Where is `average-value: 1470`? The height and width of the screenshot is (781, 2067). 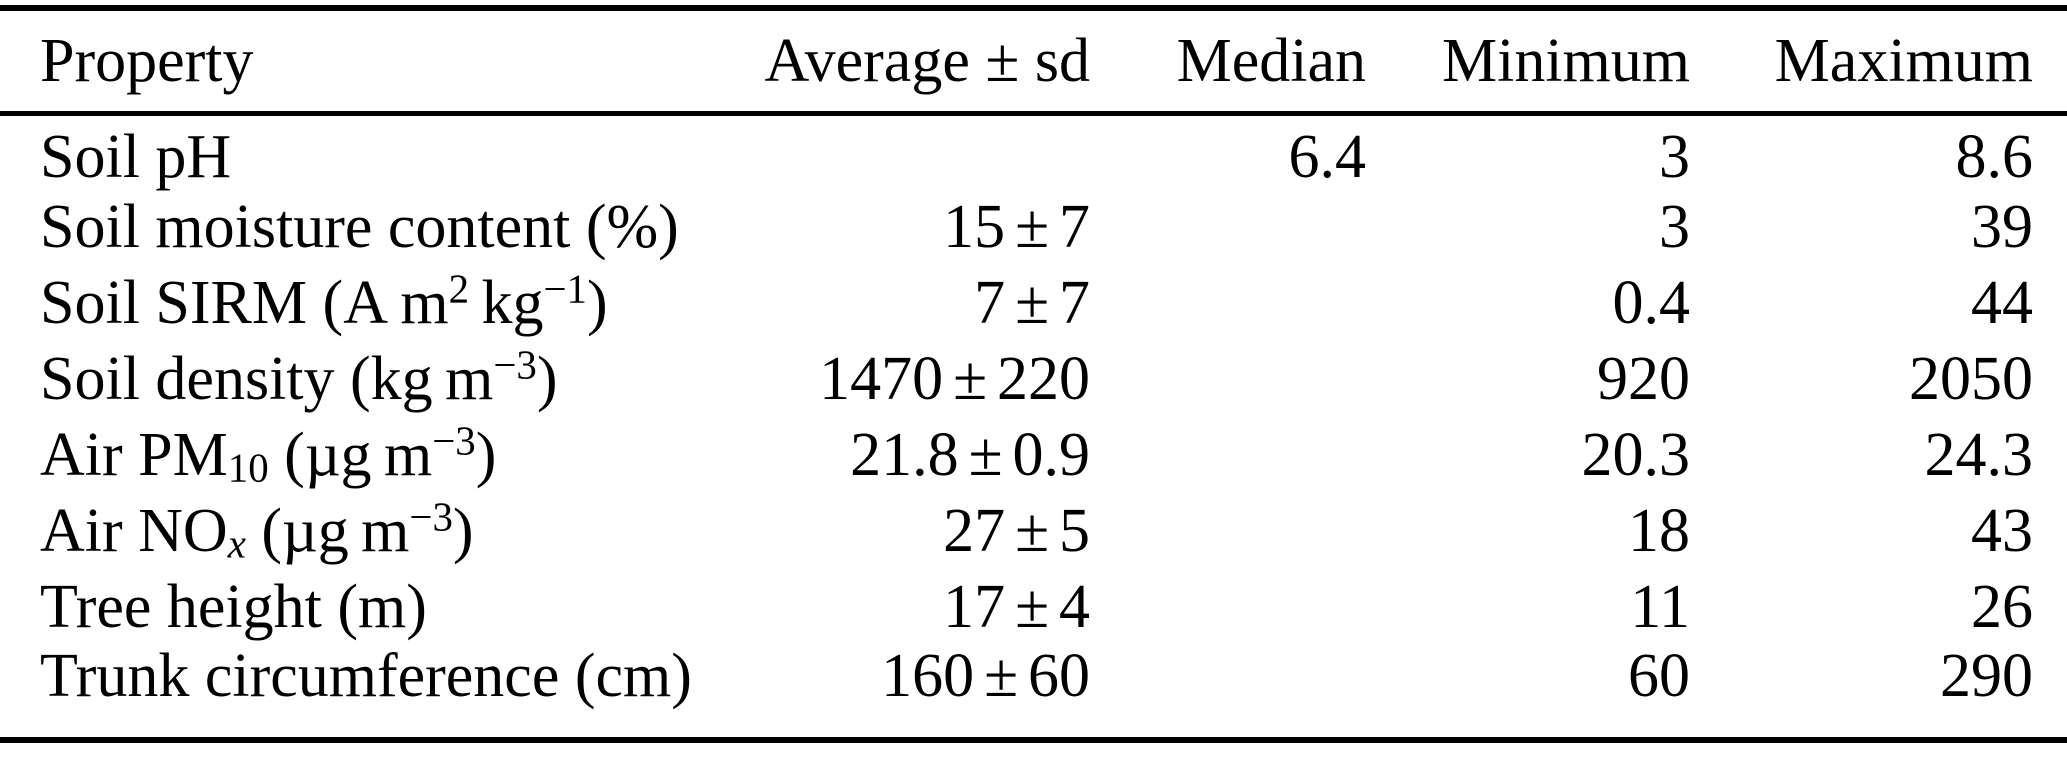
average-value: 1470 is located at coordinates (881, 379).